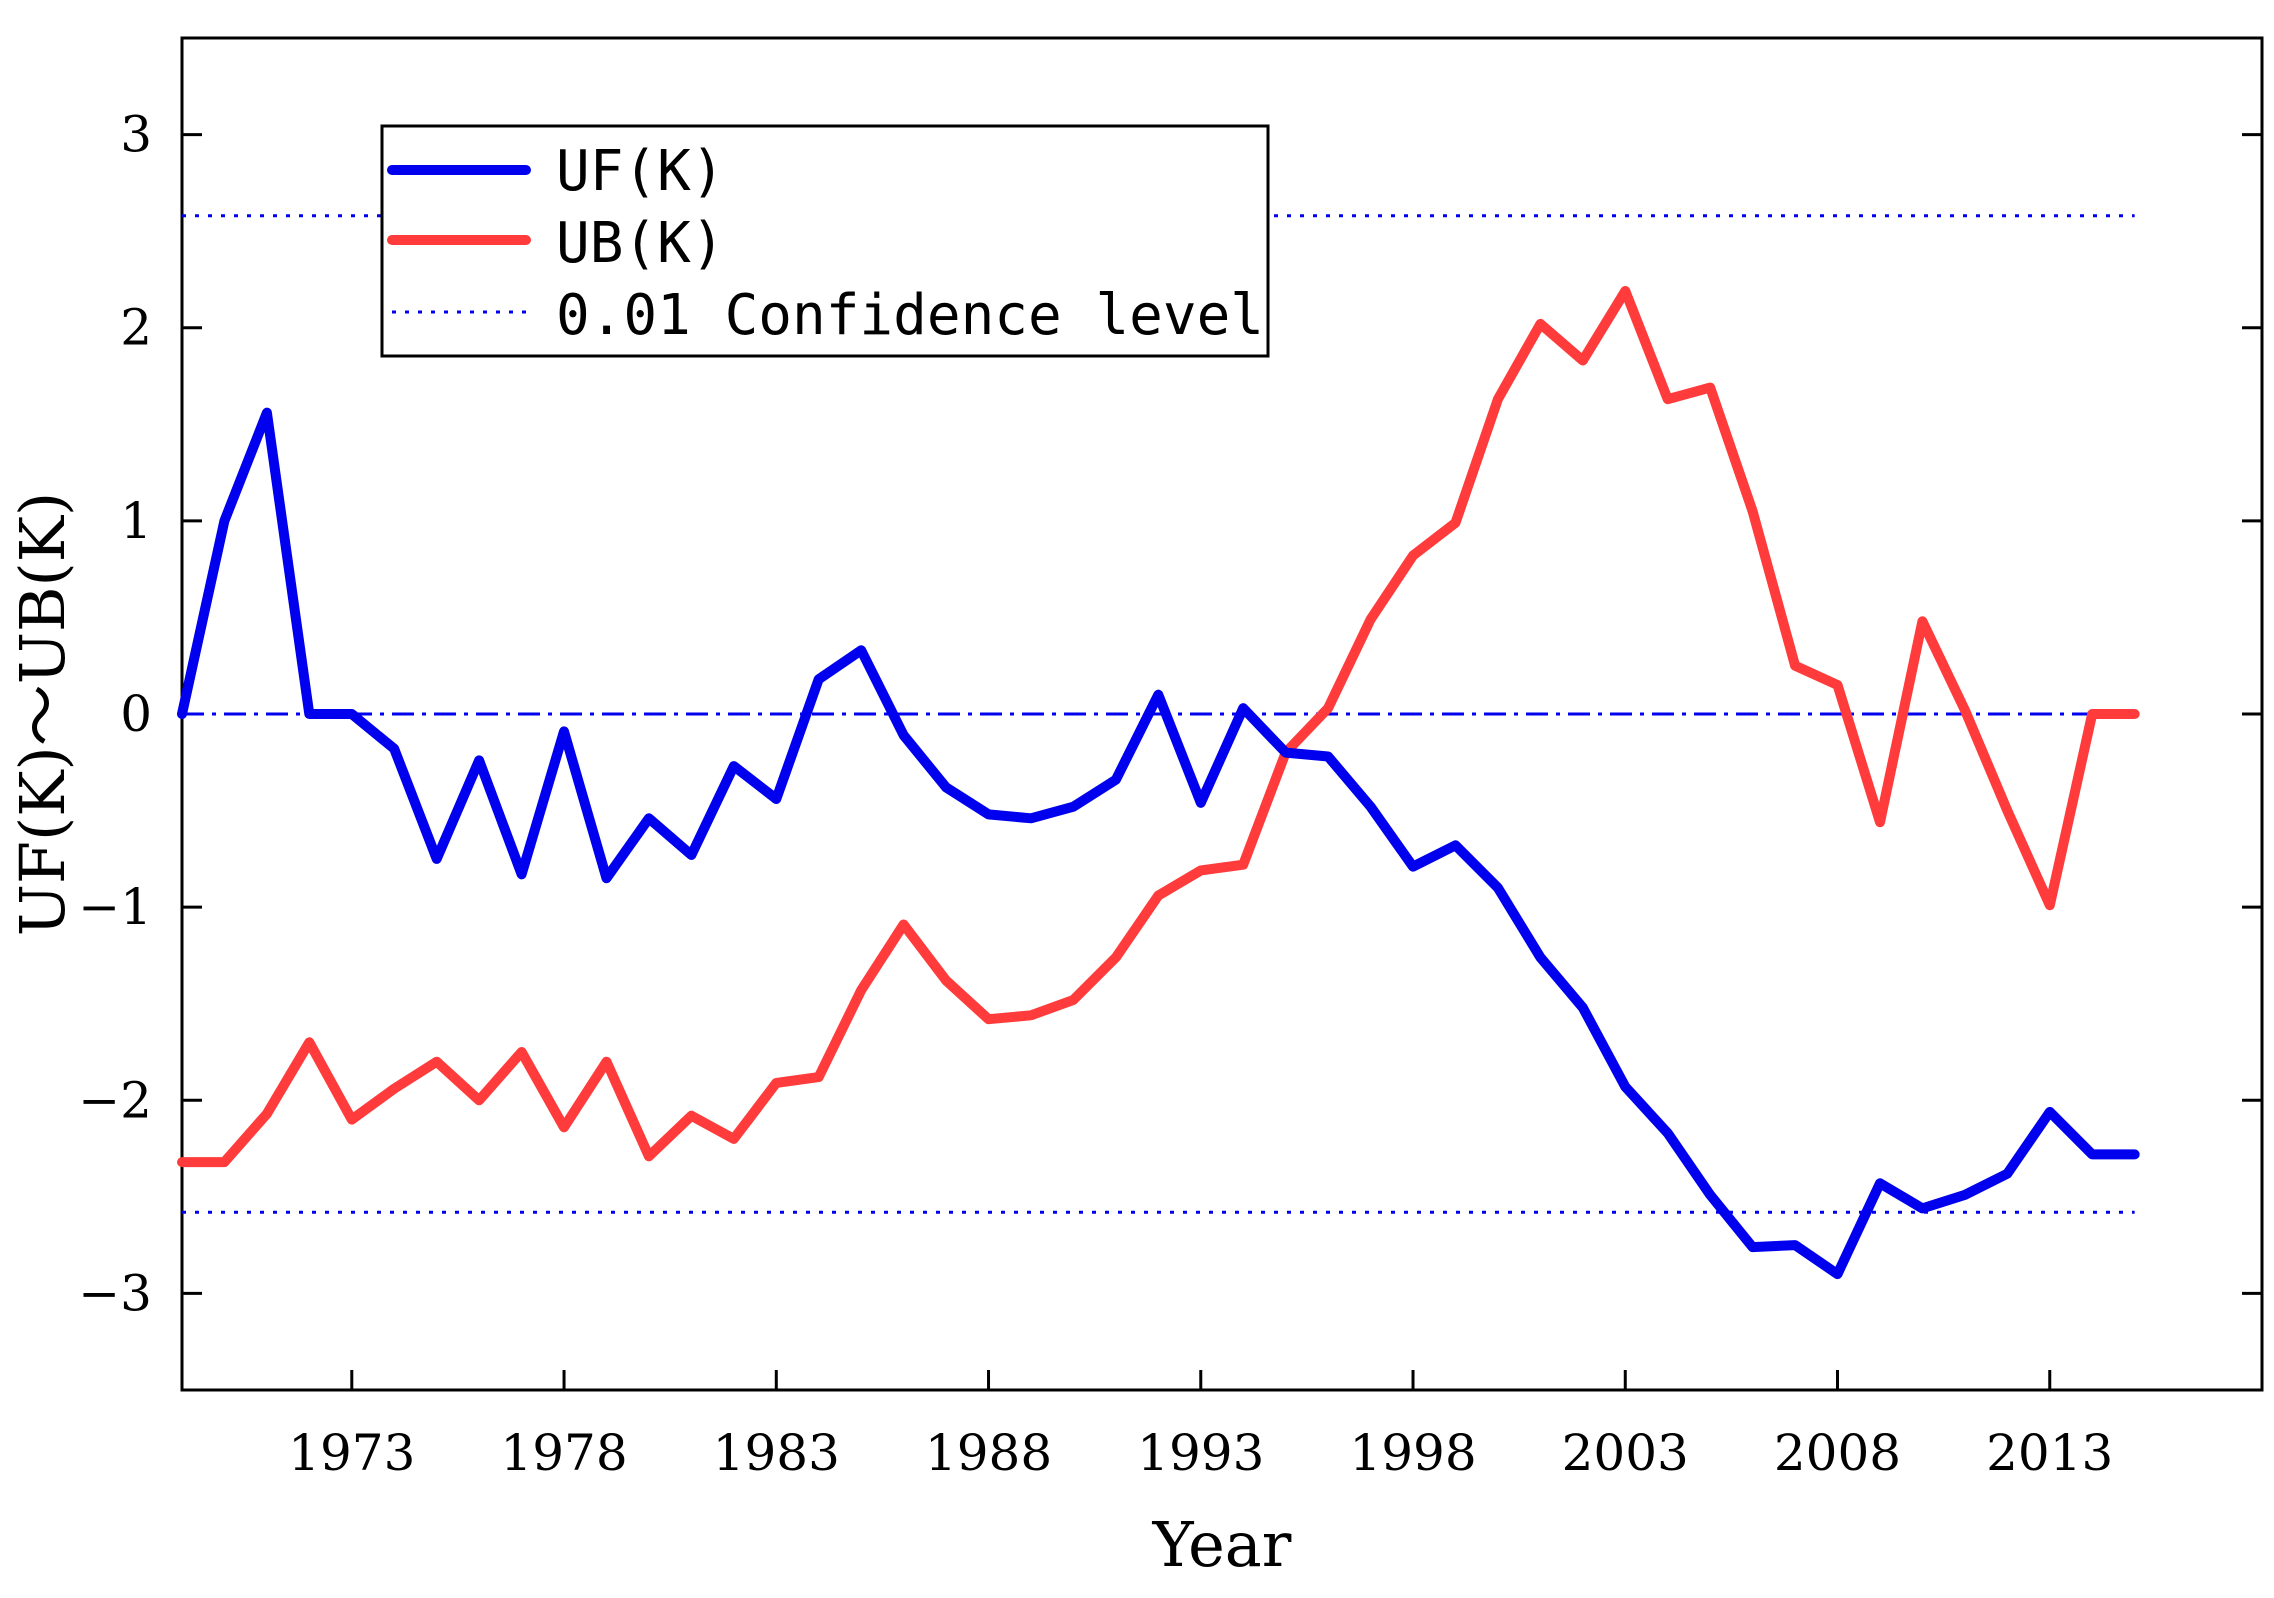 This screenshot has height=1598, width=2274. I want to click on legend-label-ub: UB(K), so click(640, 243).